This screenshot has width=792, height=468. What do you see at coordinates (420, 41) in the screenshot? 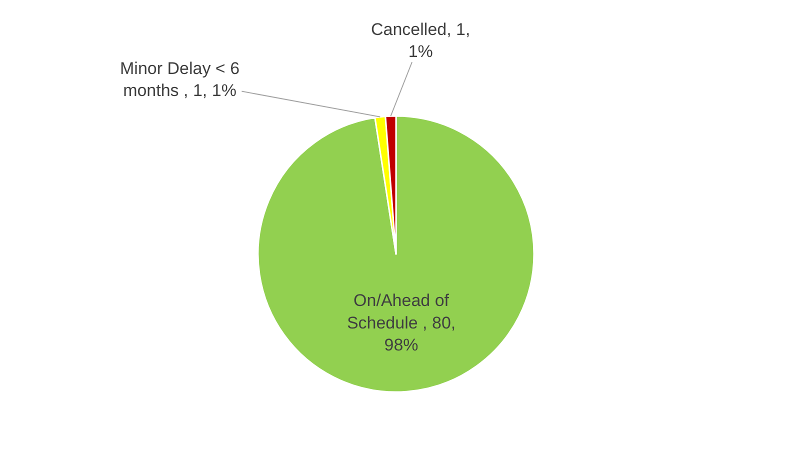
I see `slice-label: Cancelled, 1, 1%` at bounding box center [420, 41].